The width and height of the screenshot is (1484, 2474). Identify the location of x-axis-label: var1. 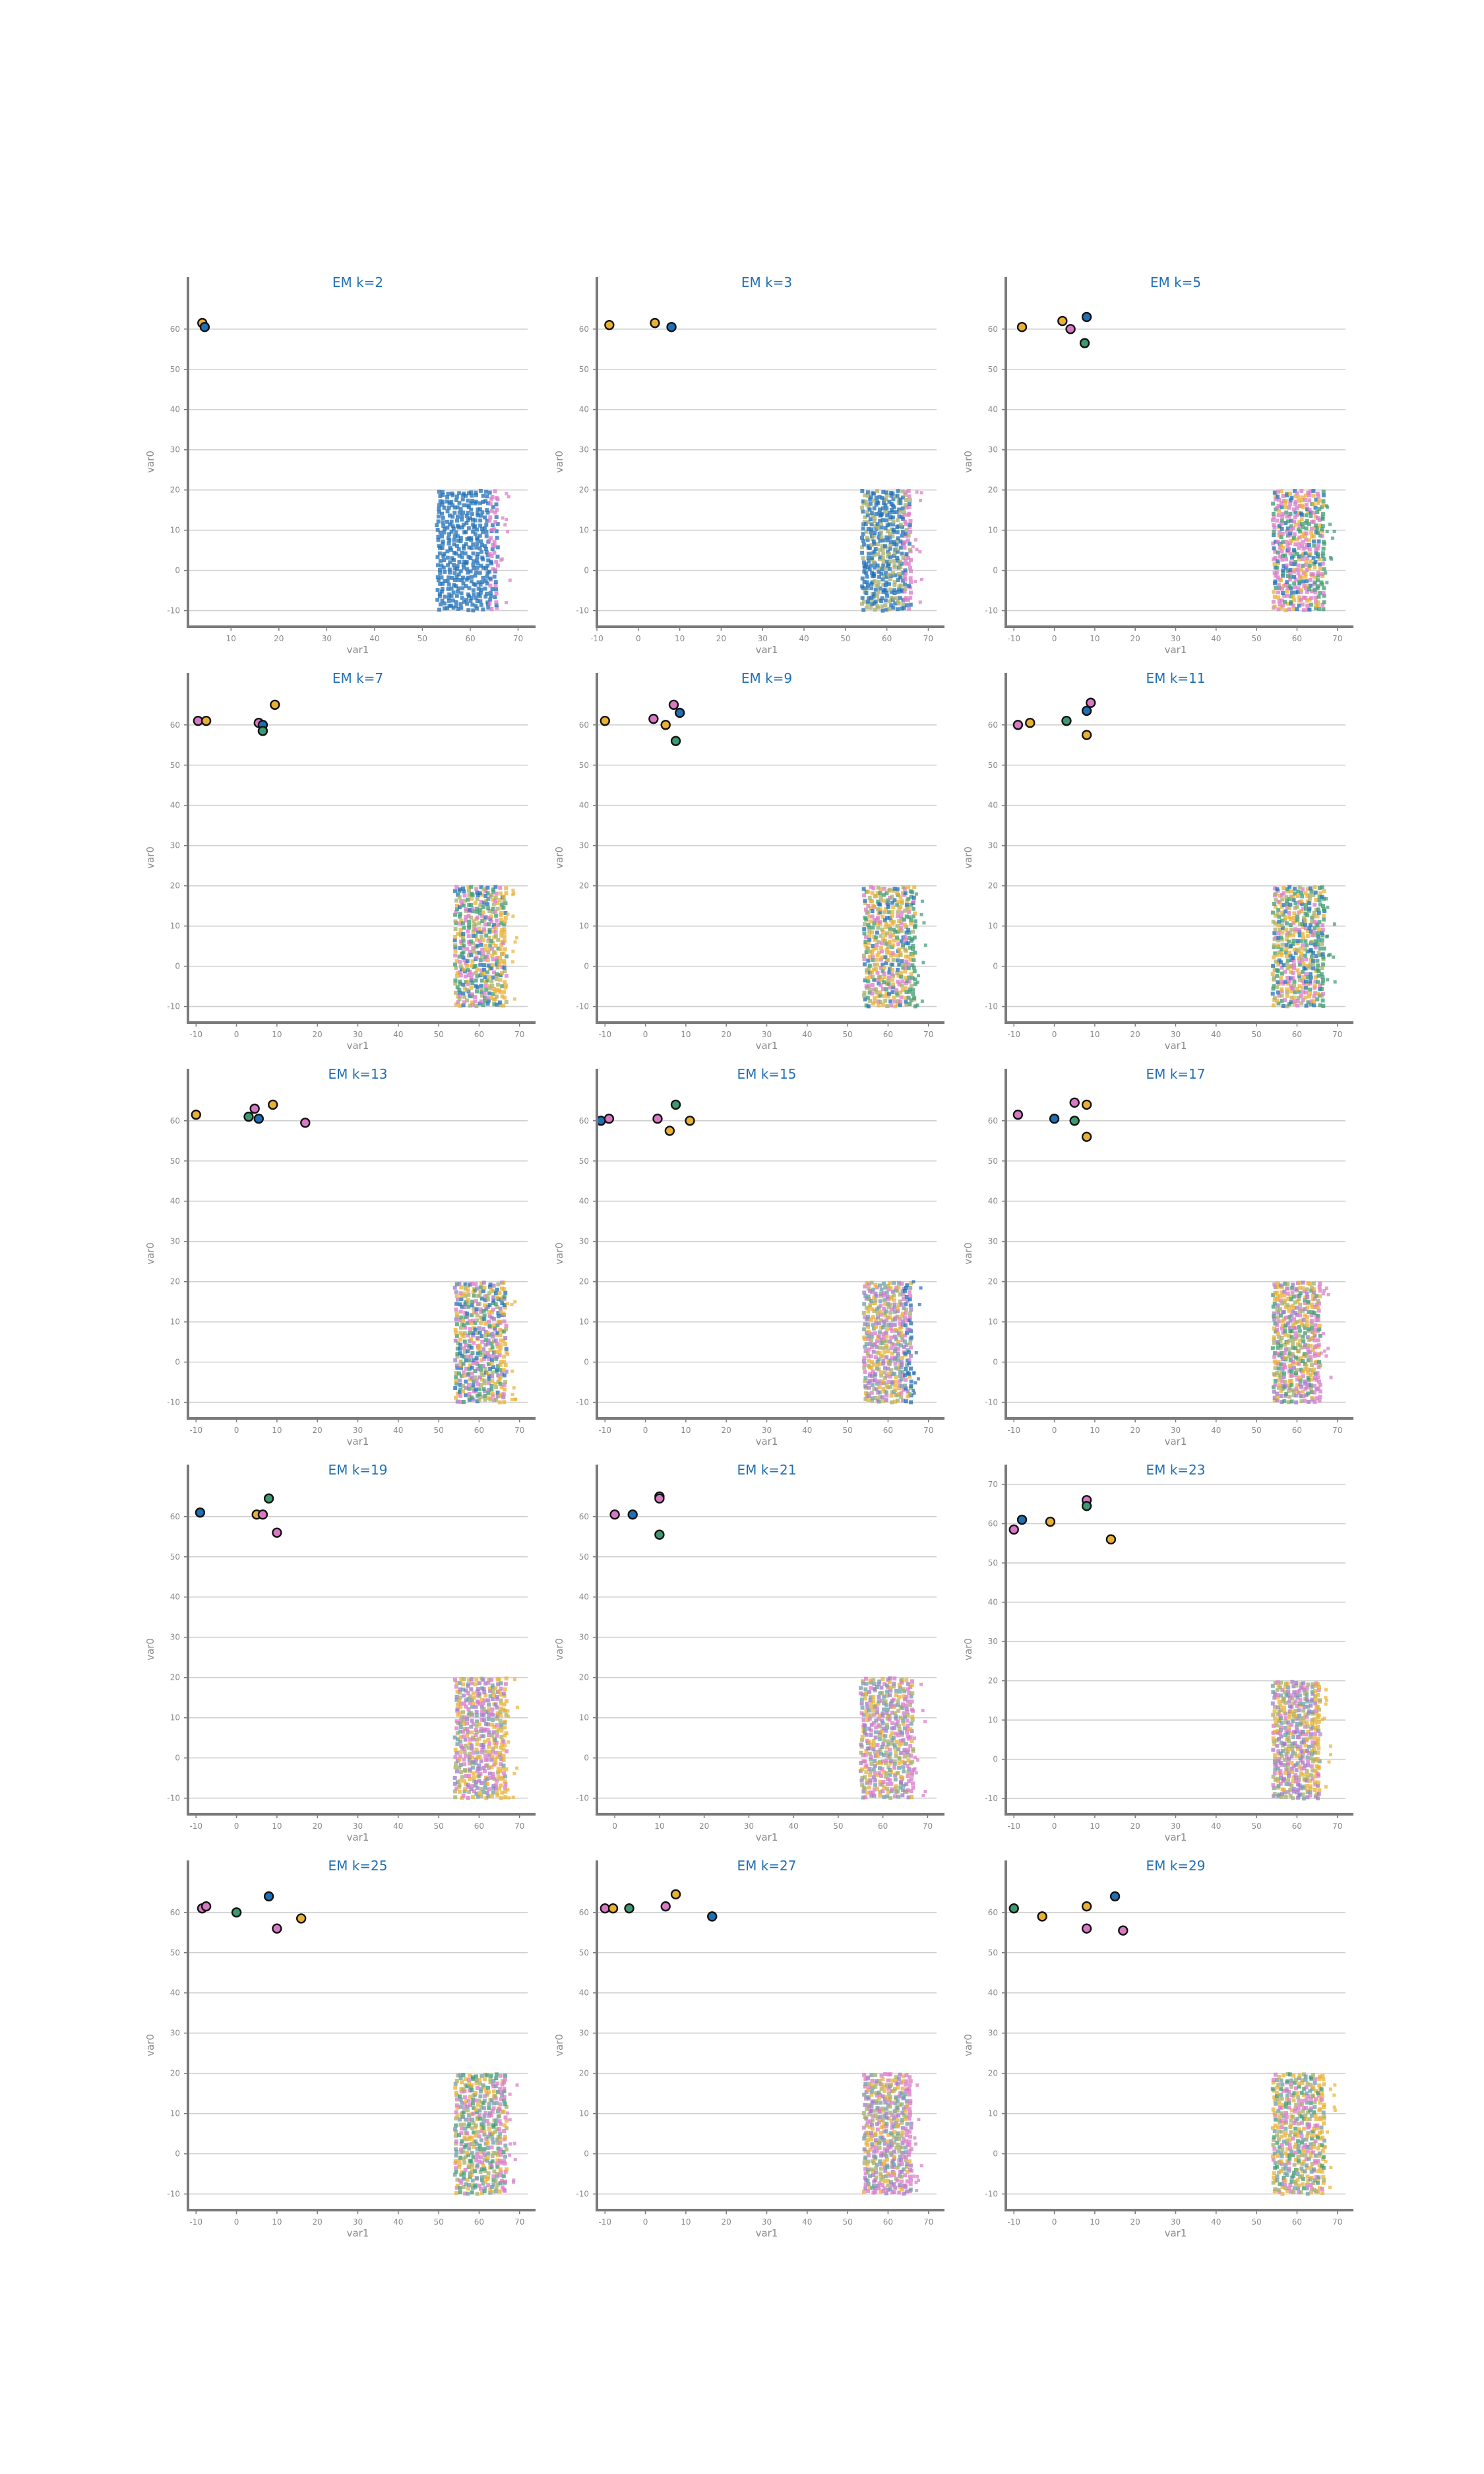
(358, 650).